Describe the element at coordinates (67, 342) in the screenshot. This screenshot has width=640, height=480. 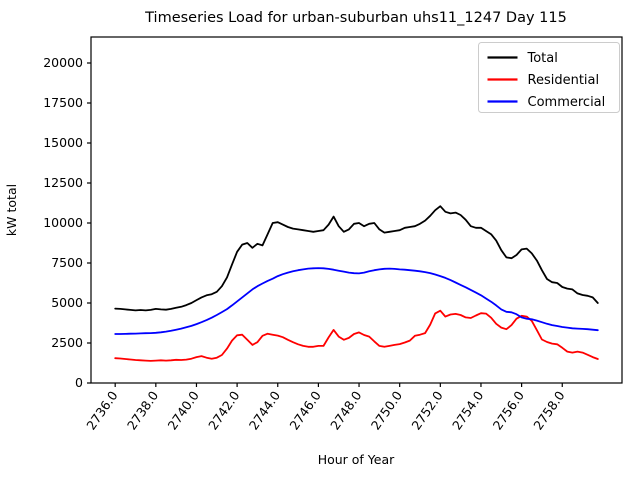
I see `y-tick-label: 2500` at that location.